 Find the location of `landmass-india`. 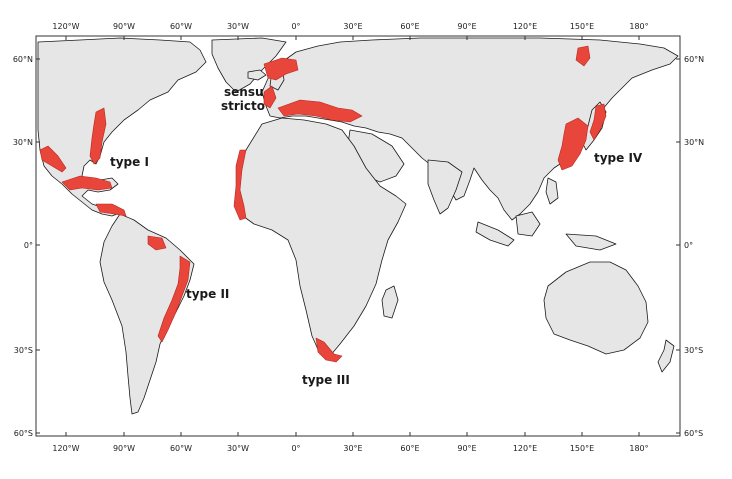

landmass-india is located at coordinates (445, 187).